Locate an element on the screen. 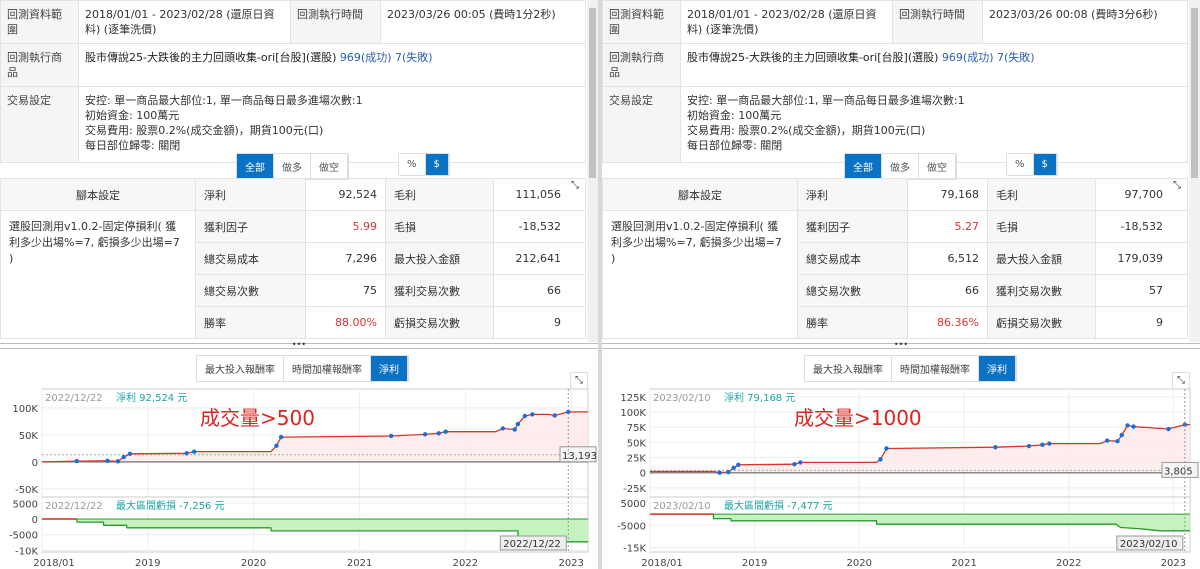  stat-label: 毛利 is located at coordinates (1041, 194).